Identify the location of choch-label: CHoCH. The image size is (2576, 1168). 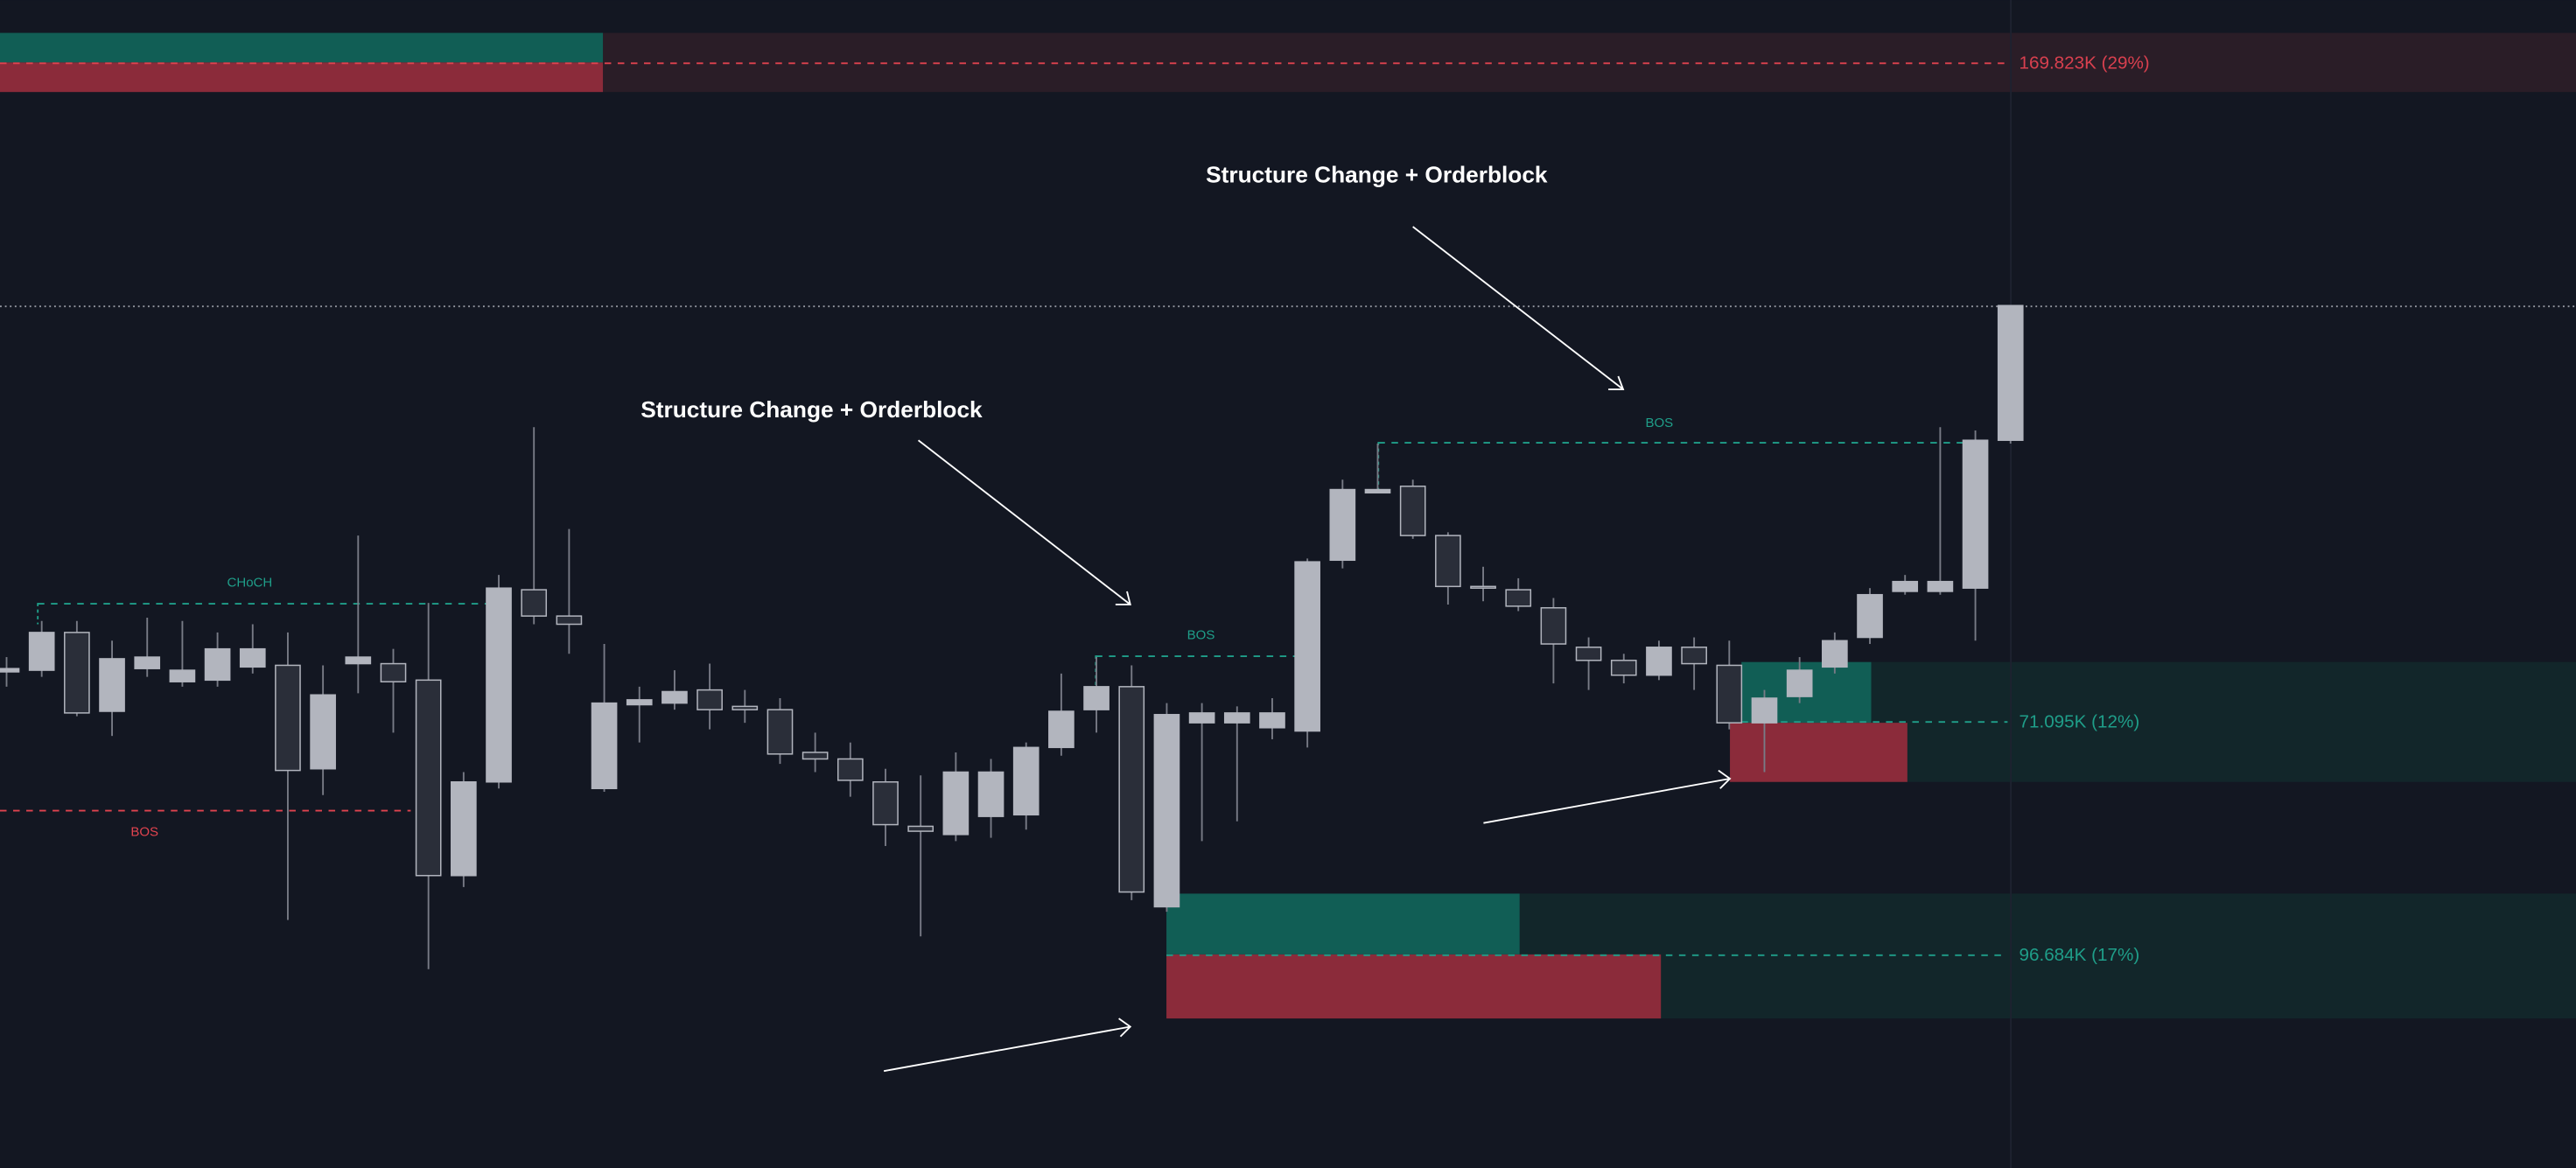
(250, 582).